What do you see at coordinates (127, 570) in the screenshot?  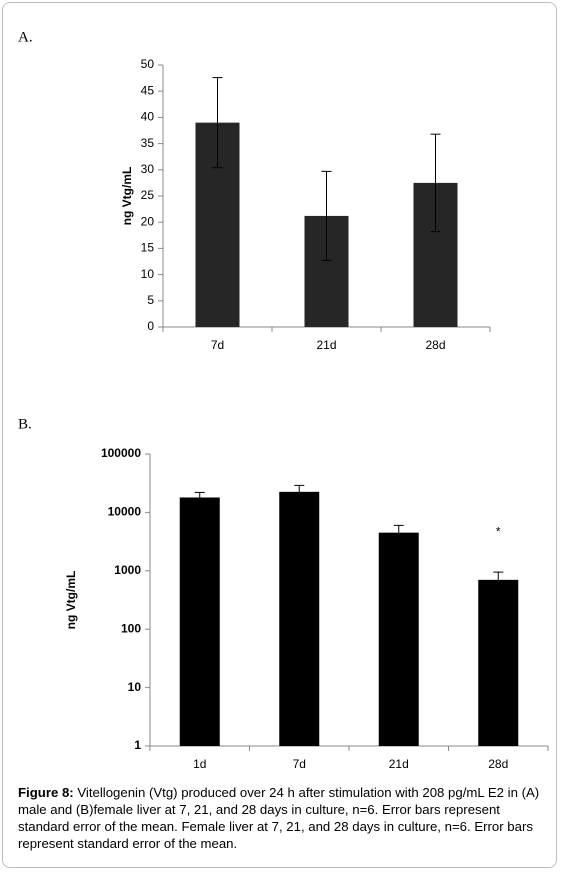 I see `y-tick-label: 1000` at bounding box center [127, 570].